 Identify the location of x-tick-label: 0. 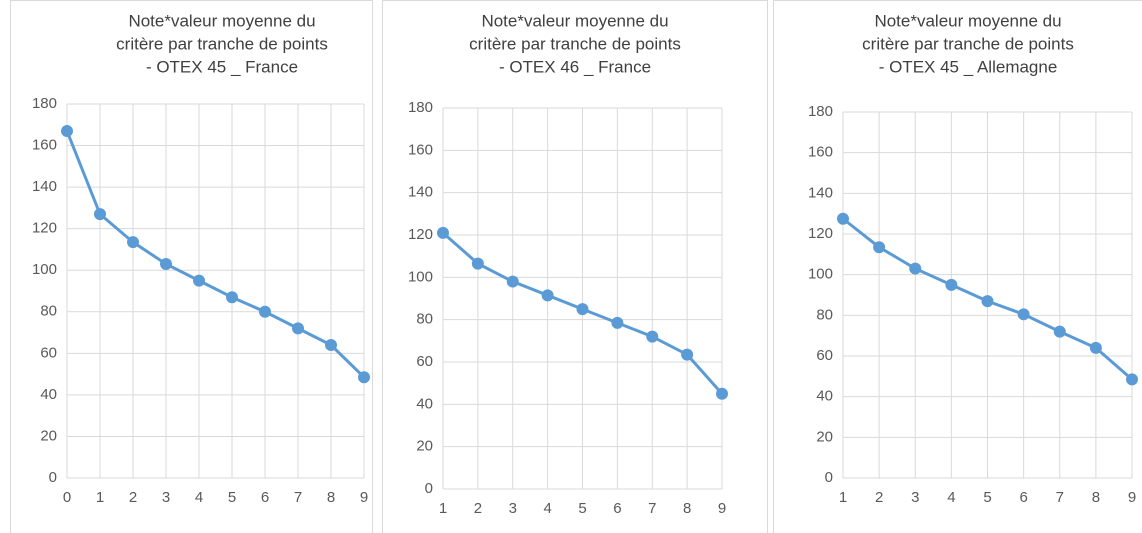
(67, 497).